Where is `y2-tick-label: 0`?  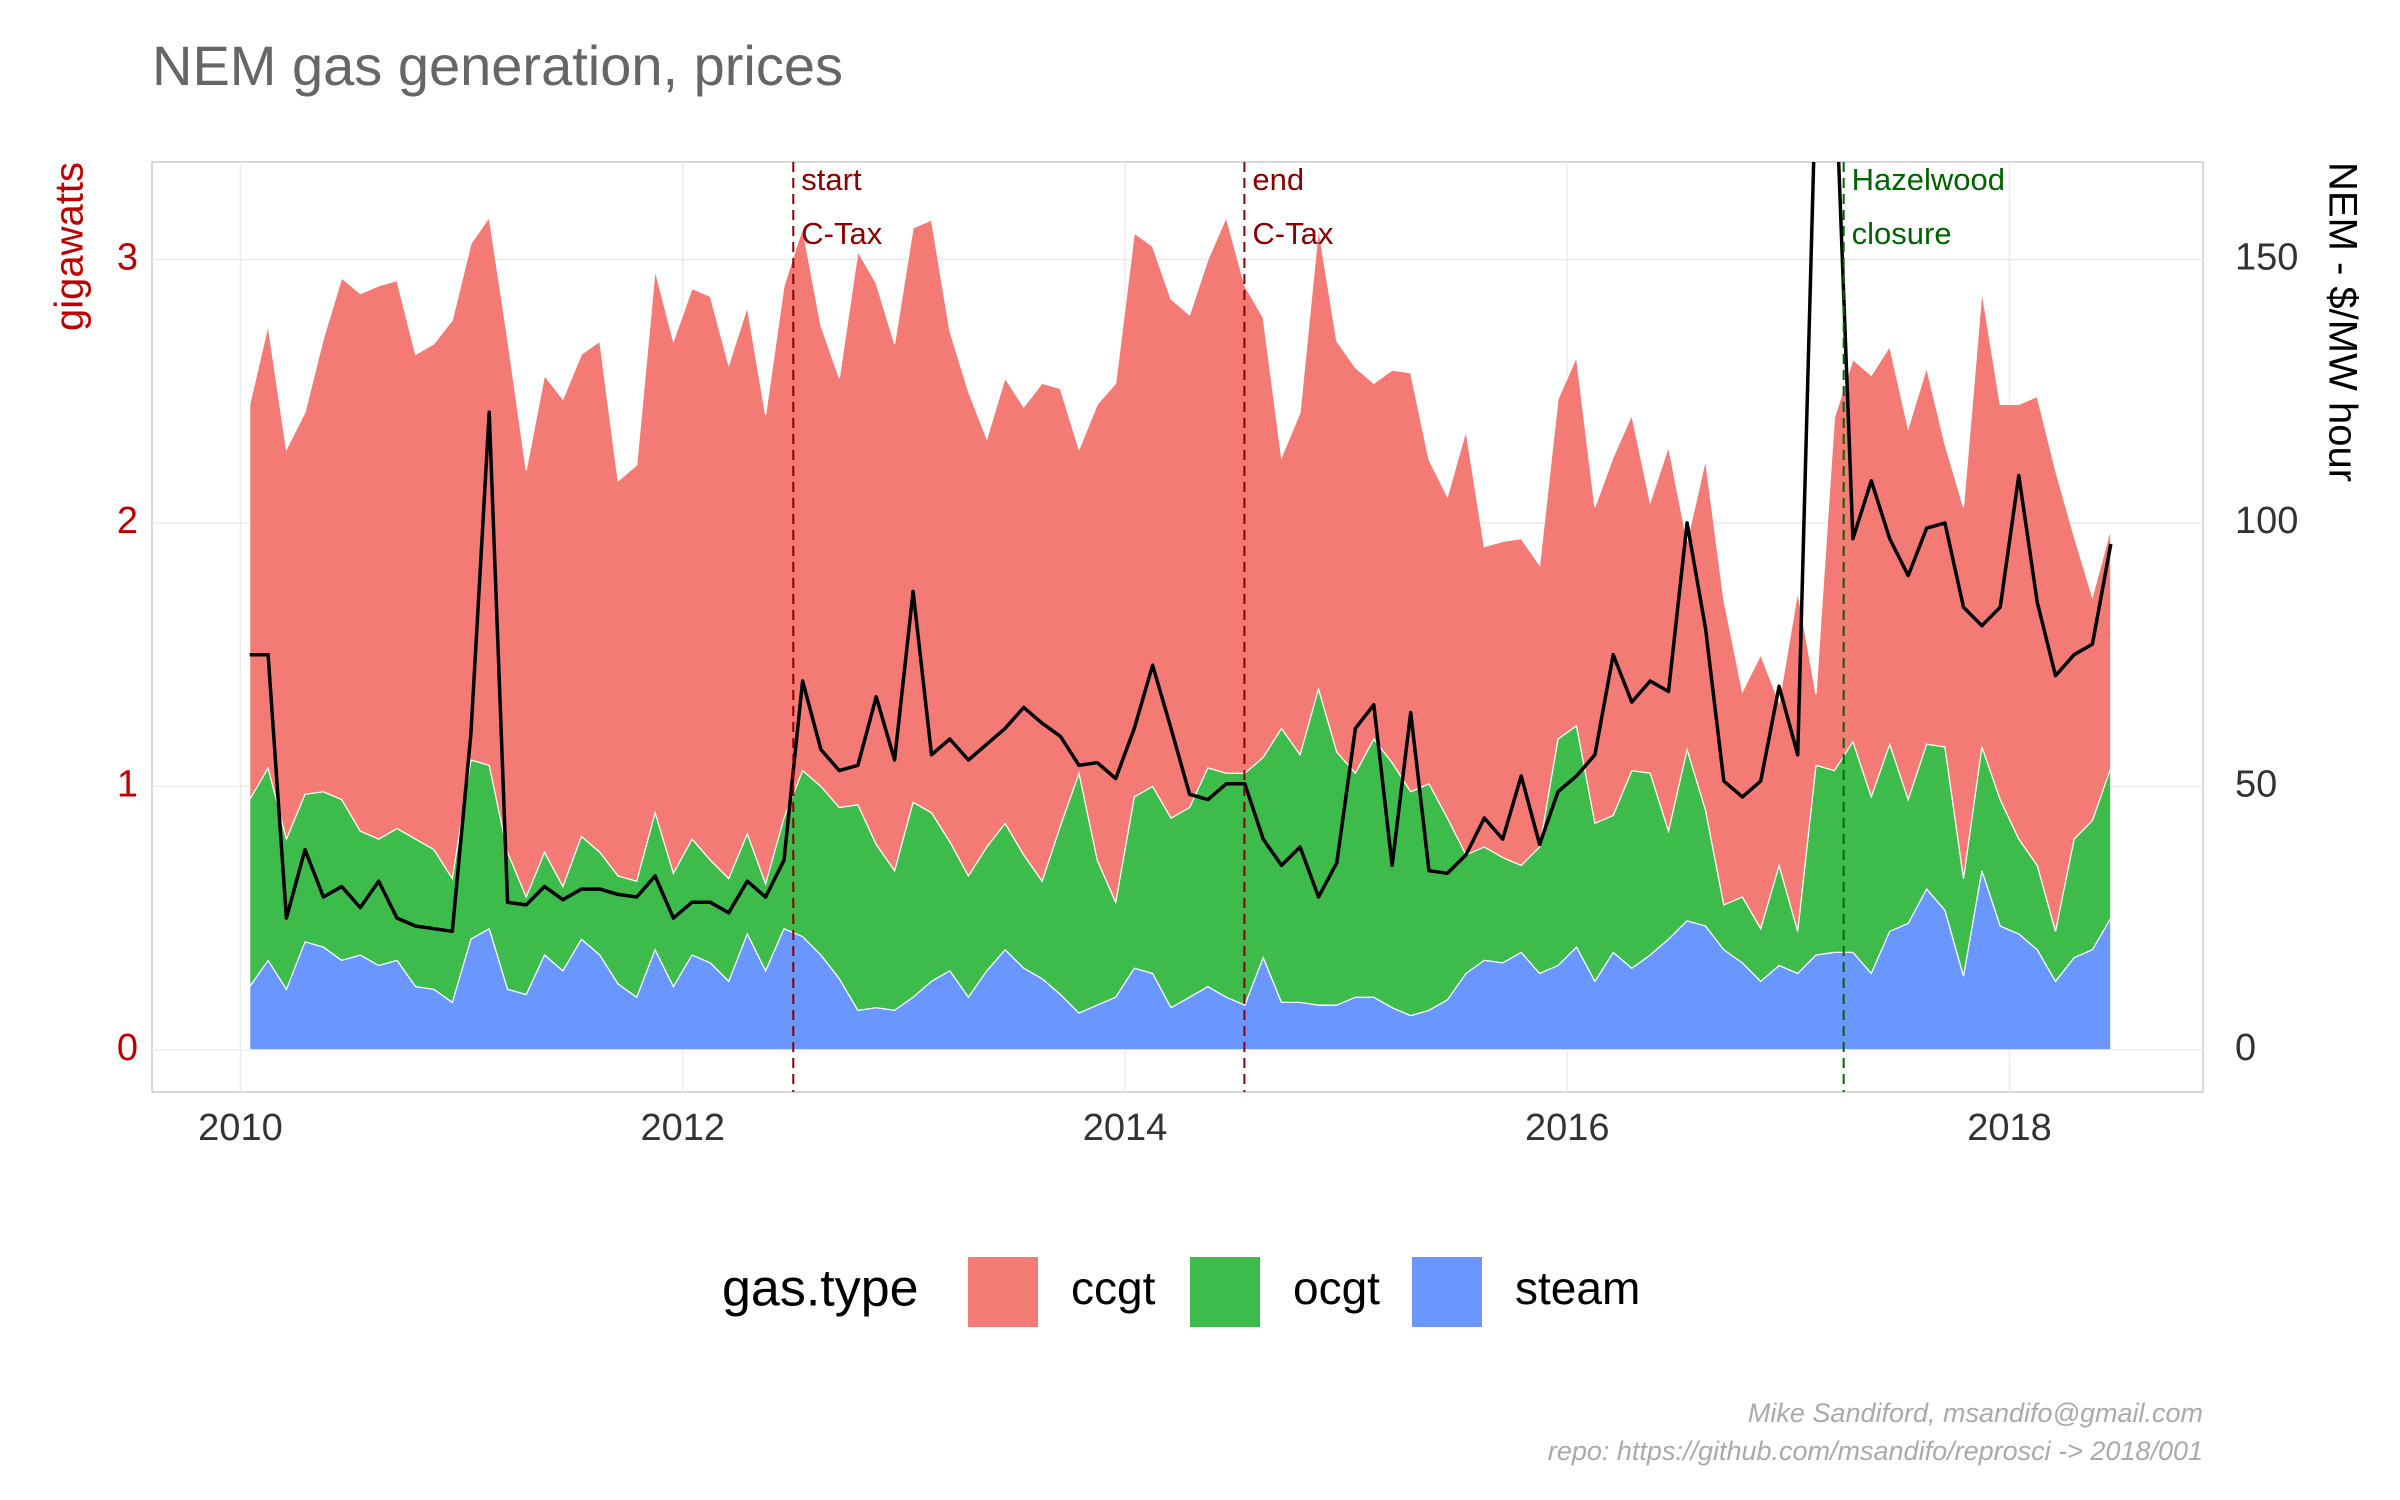
y2-tick-label: 0 is located at coordinates (2245, 1048).